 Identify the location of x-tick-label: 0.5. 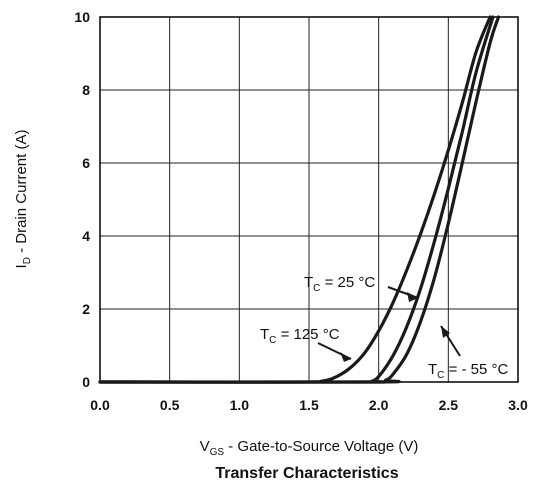
(170, 405).